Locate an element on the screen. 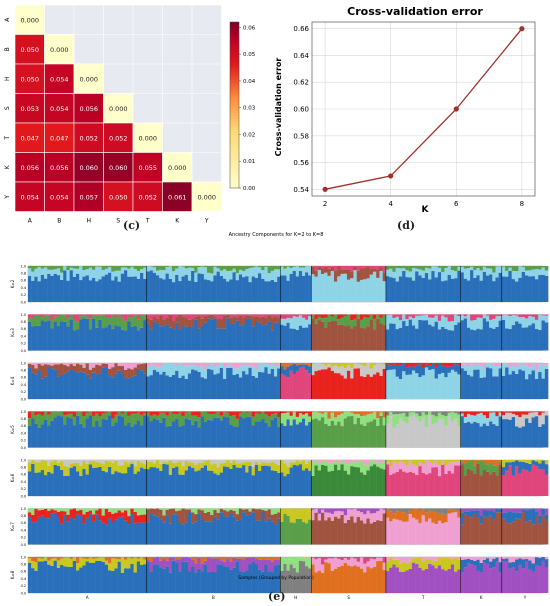 The image size is (550, 606). heatmap-x-tick: T is located at coordinates (147, 221).